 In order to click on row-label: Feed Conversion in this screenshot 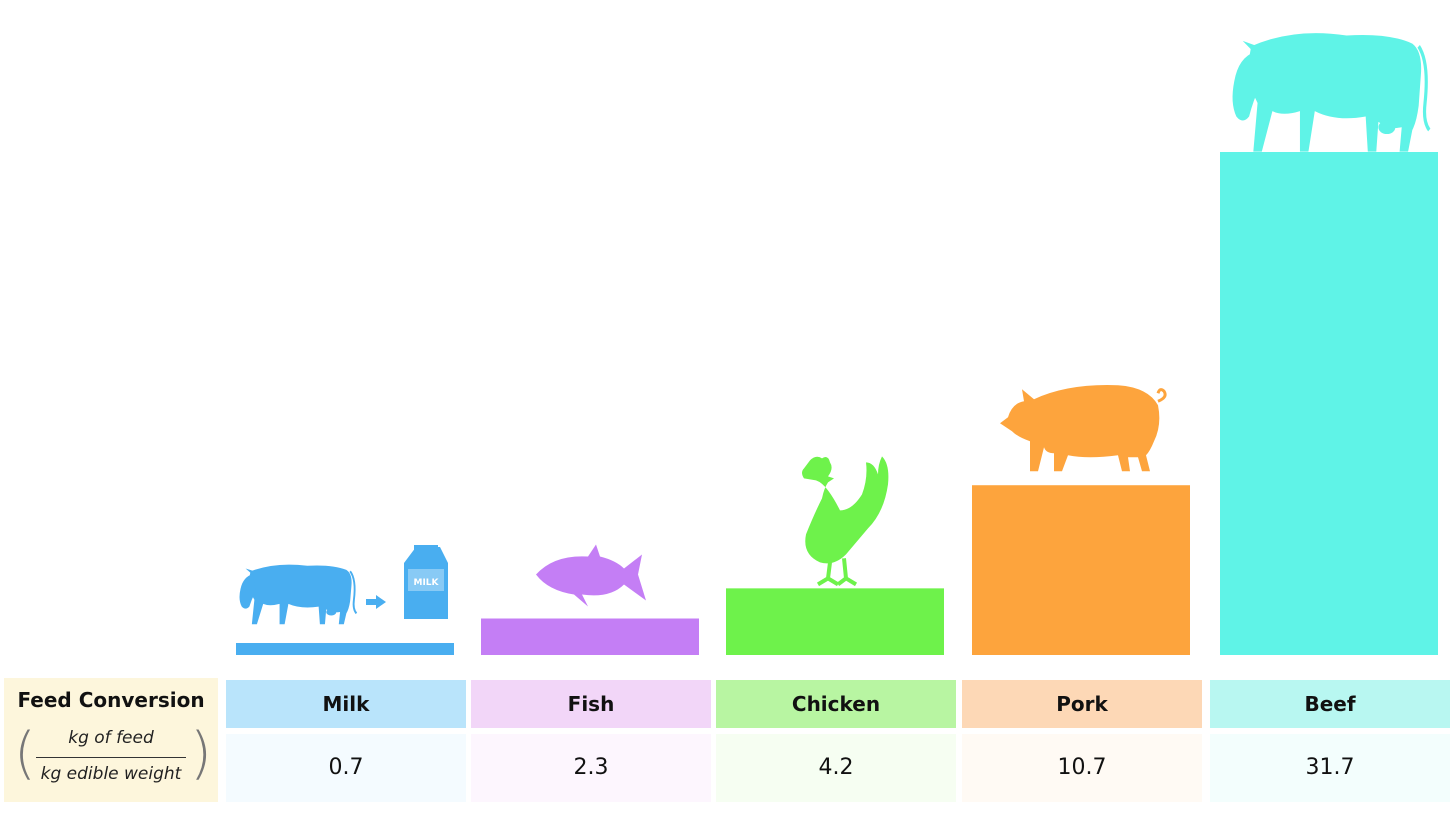, I will do `click(111, 700)`.